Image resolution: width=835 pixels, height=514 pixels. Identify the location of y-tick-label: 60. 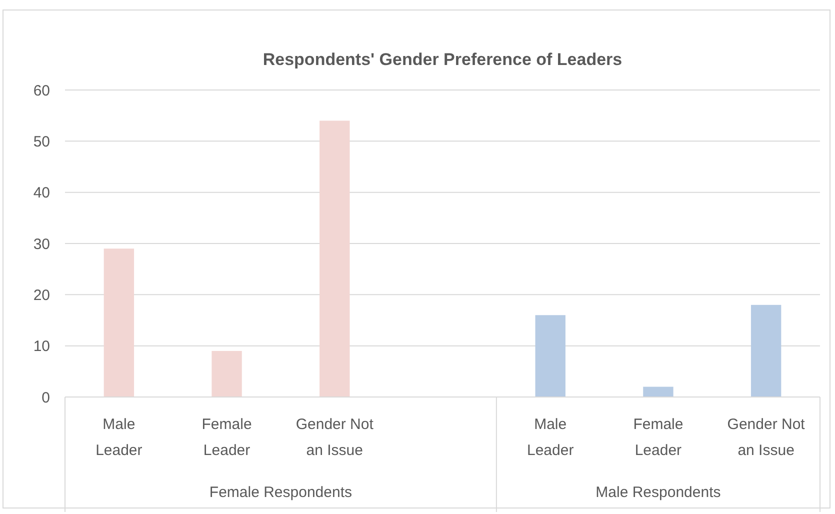
(41, 91).